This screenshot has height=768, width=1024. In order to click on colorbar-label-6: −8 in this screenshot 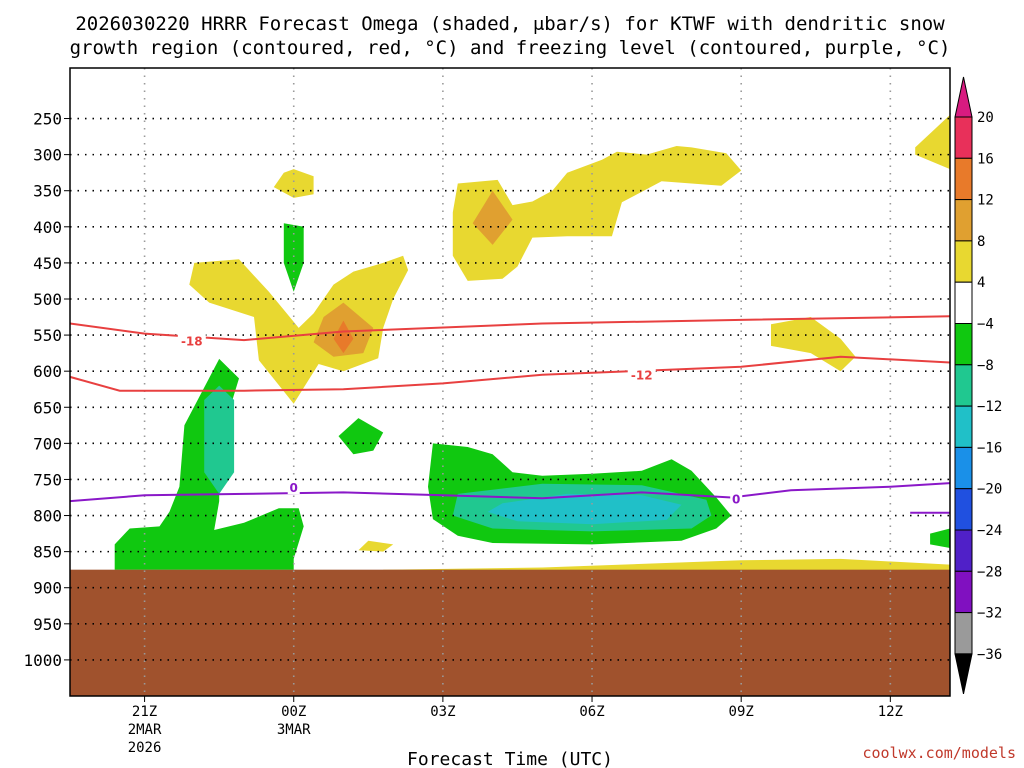, I will do `click(985, 366)`.